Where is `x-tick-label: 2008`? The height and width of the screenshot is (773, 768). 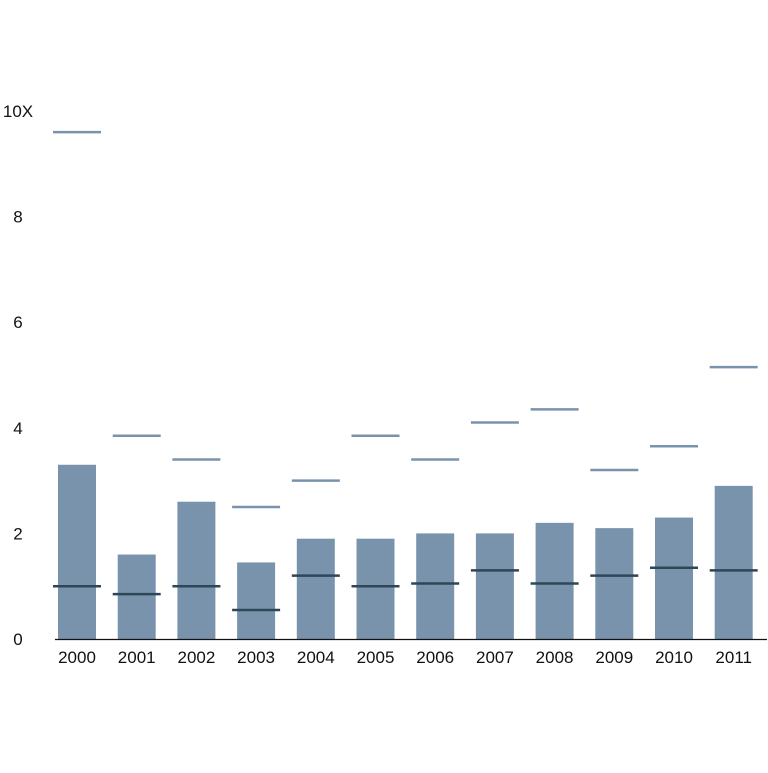
x-tick-label: 2008 is located at coordinates (555, 657).